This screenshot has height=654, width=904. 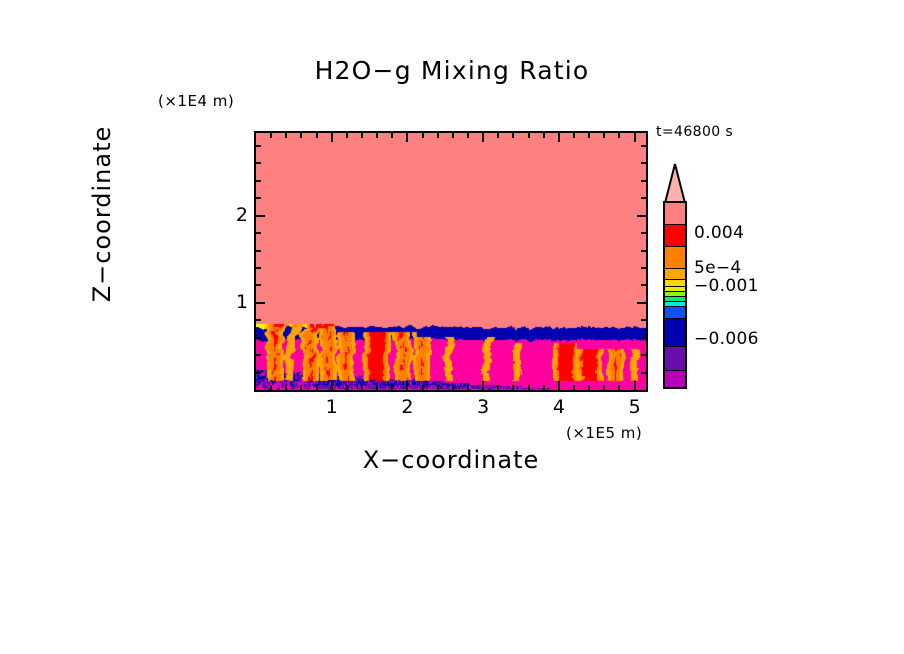 What do you see at coordinates (634, 407) in the screenshot?
I see `x-axis-tick-label: 5` at bounding box center [634, 407].